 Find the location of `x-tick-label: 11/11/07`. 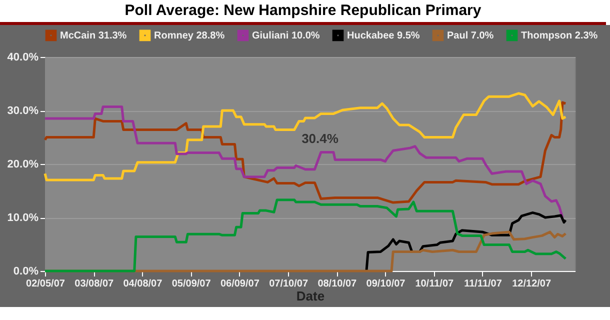

x-tick-label: 11/11/07 is located at coordinates (483, 284).